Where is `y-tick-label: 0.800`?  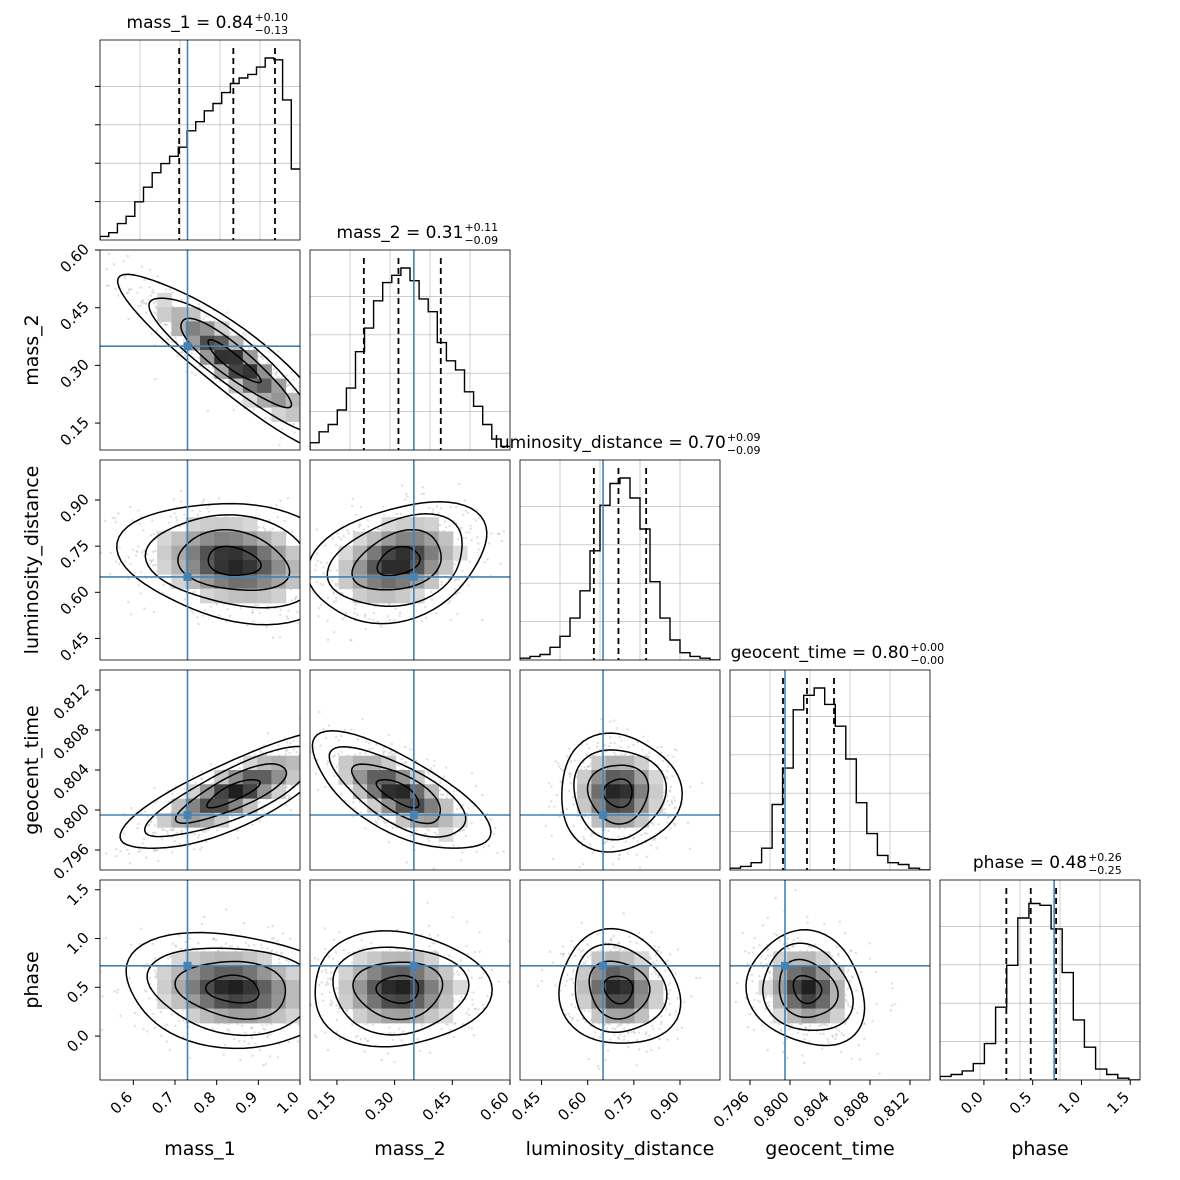 y-tick-label: 0.800 is located at coordinates (71, 821).